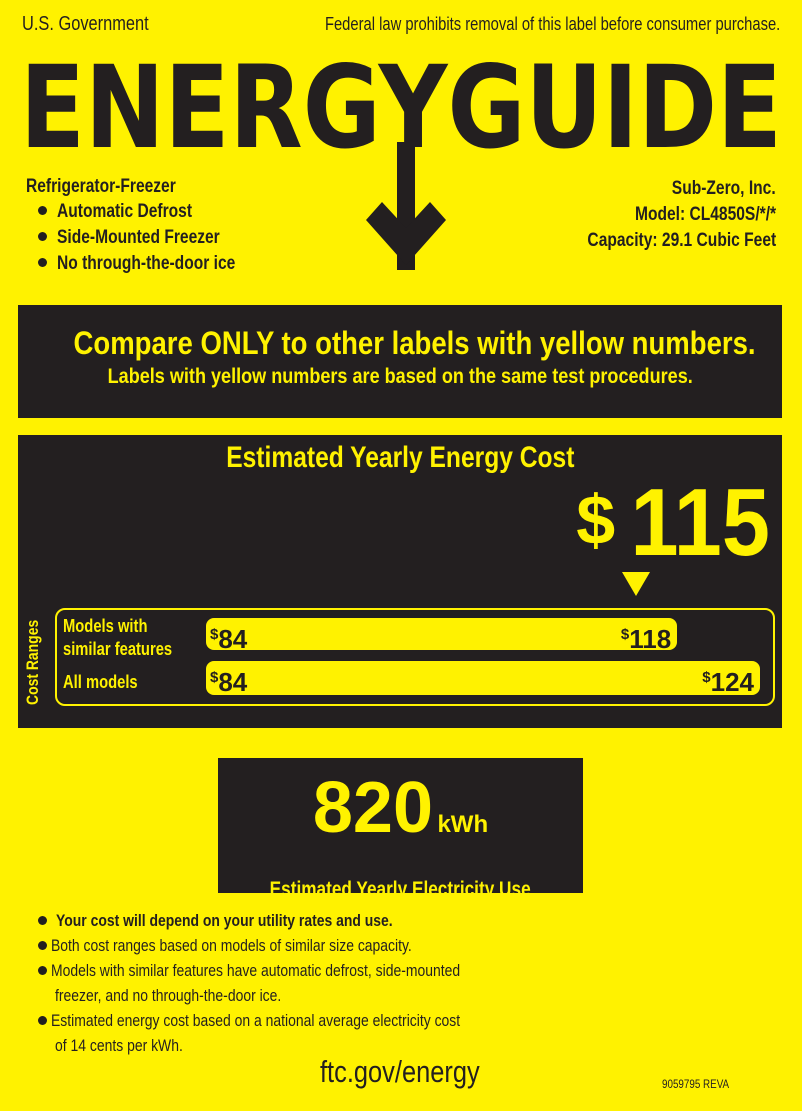 The width and height of the screenshot is (802, 1111). What do you see at coordinates (100, 682) in the screenshot?
I see `range-label-all: All models` at bounding box center [100, 682].